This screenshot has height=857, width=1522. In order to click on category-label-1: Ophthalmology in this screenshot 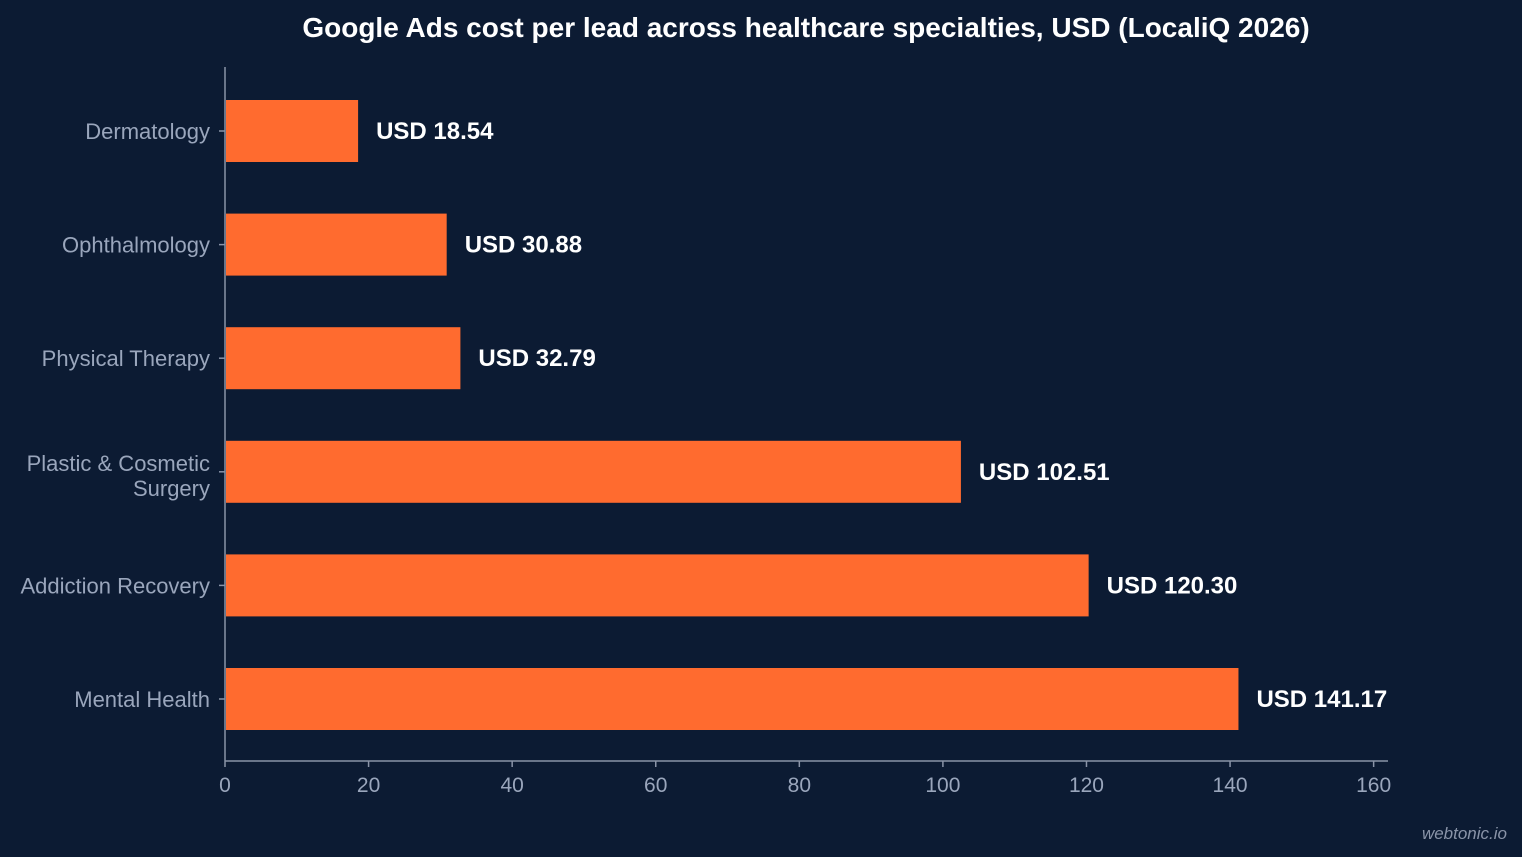, I will do `click(136, 245)`.